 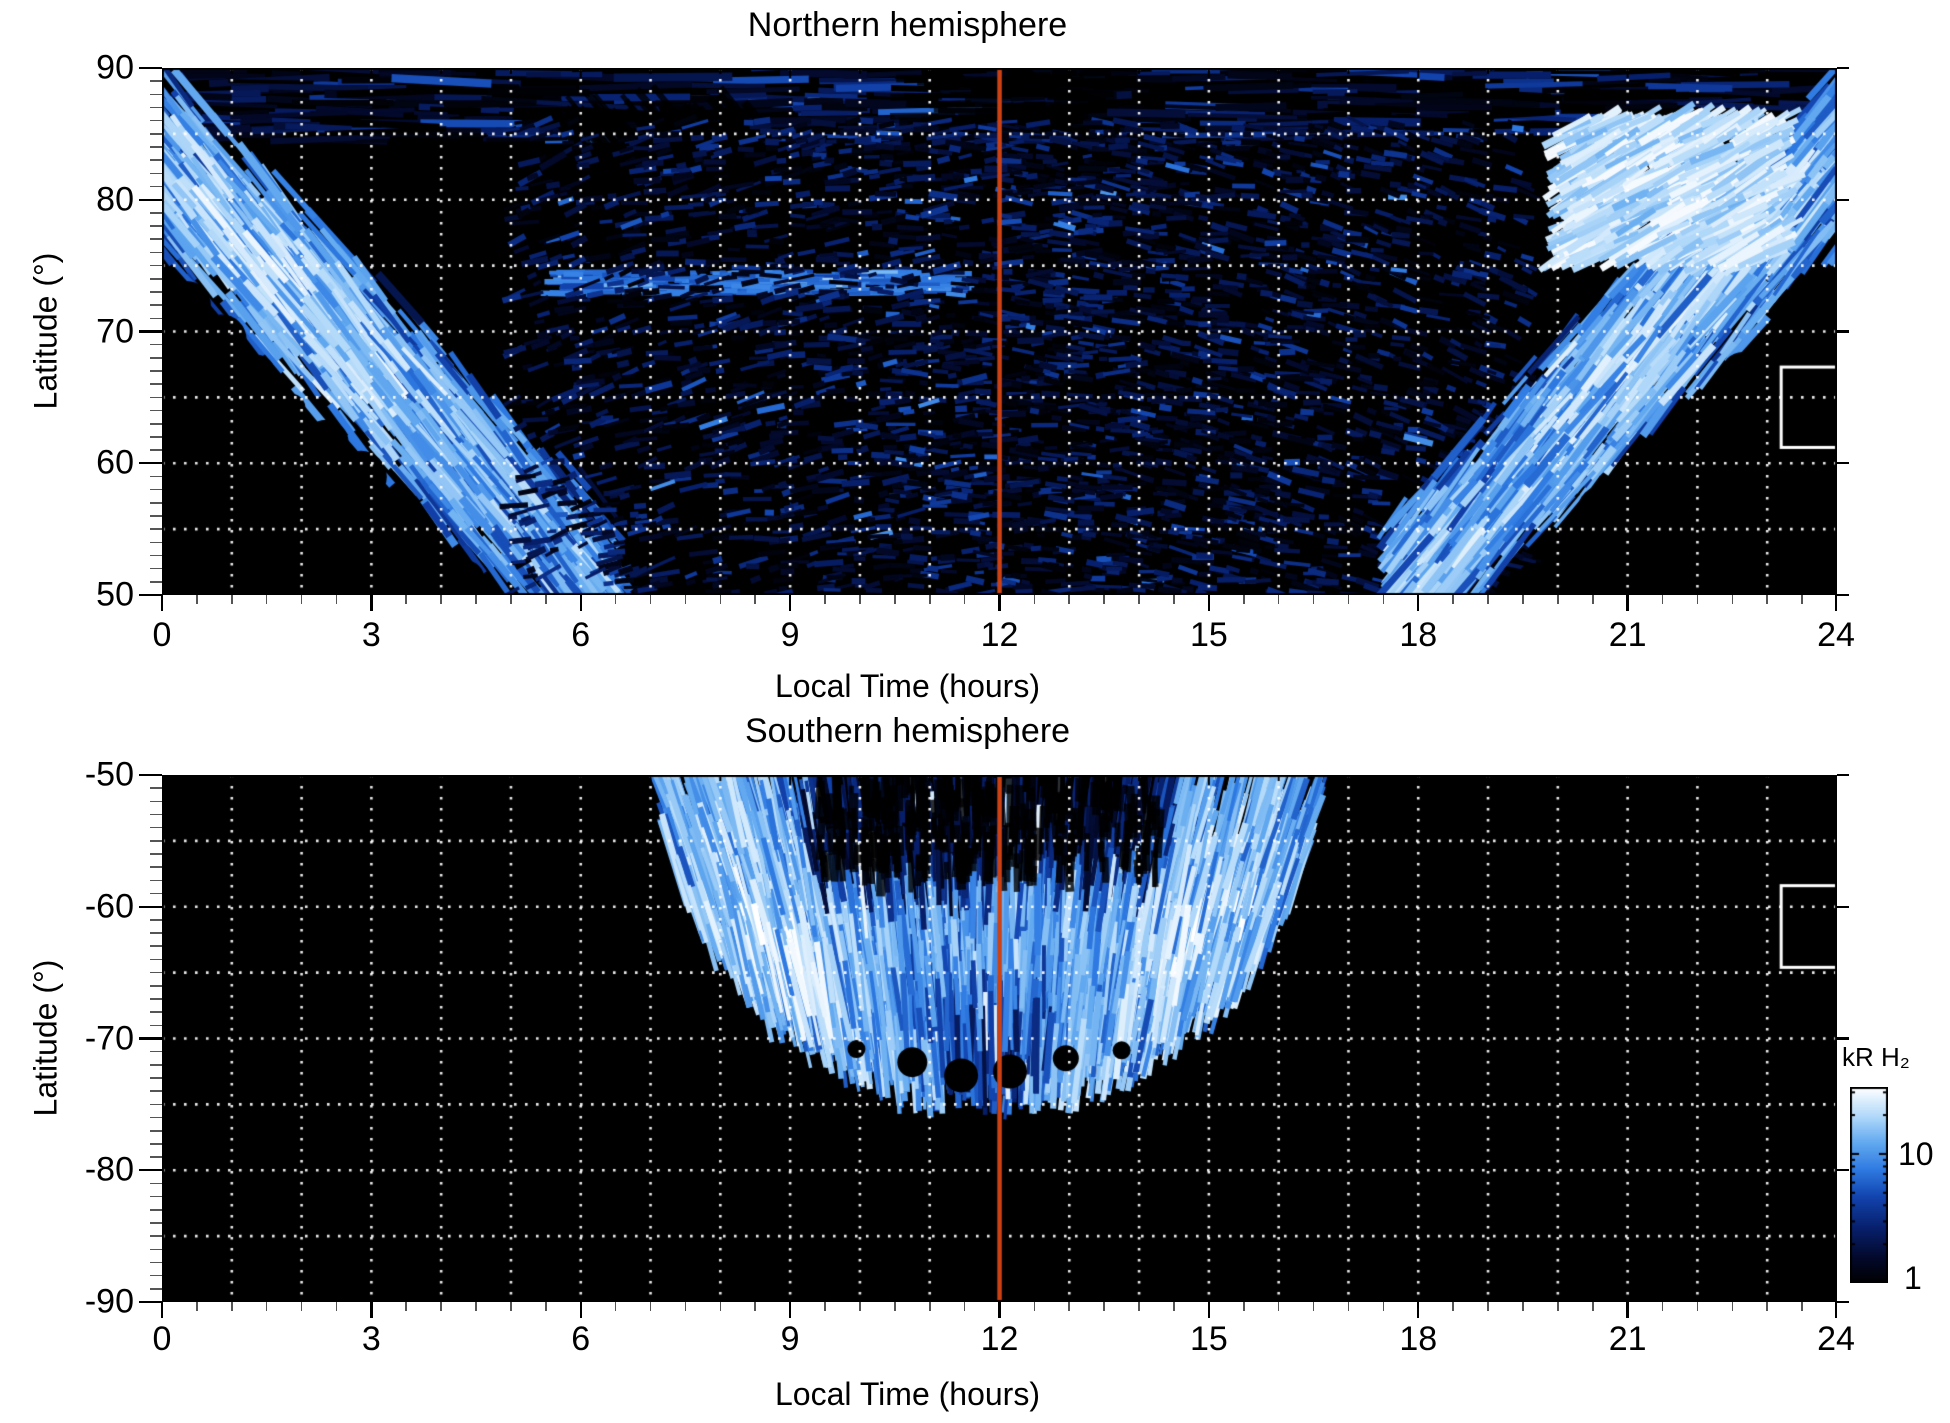 What do you see at coordinates (371, 1339) in the screenshot?
I see `south-xtick-label-3: 3` at bounding box center [371, 1339].